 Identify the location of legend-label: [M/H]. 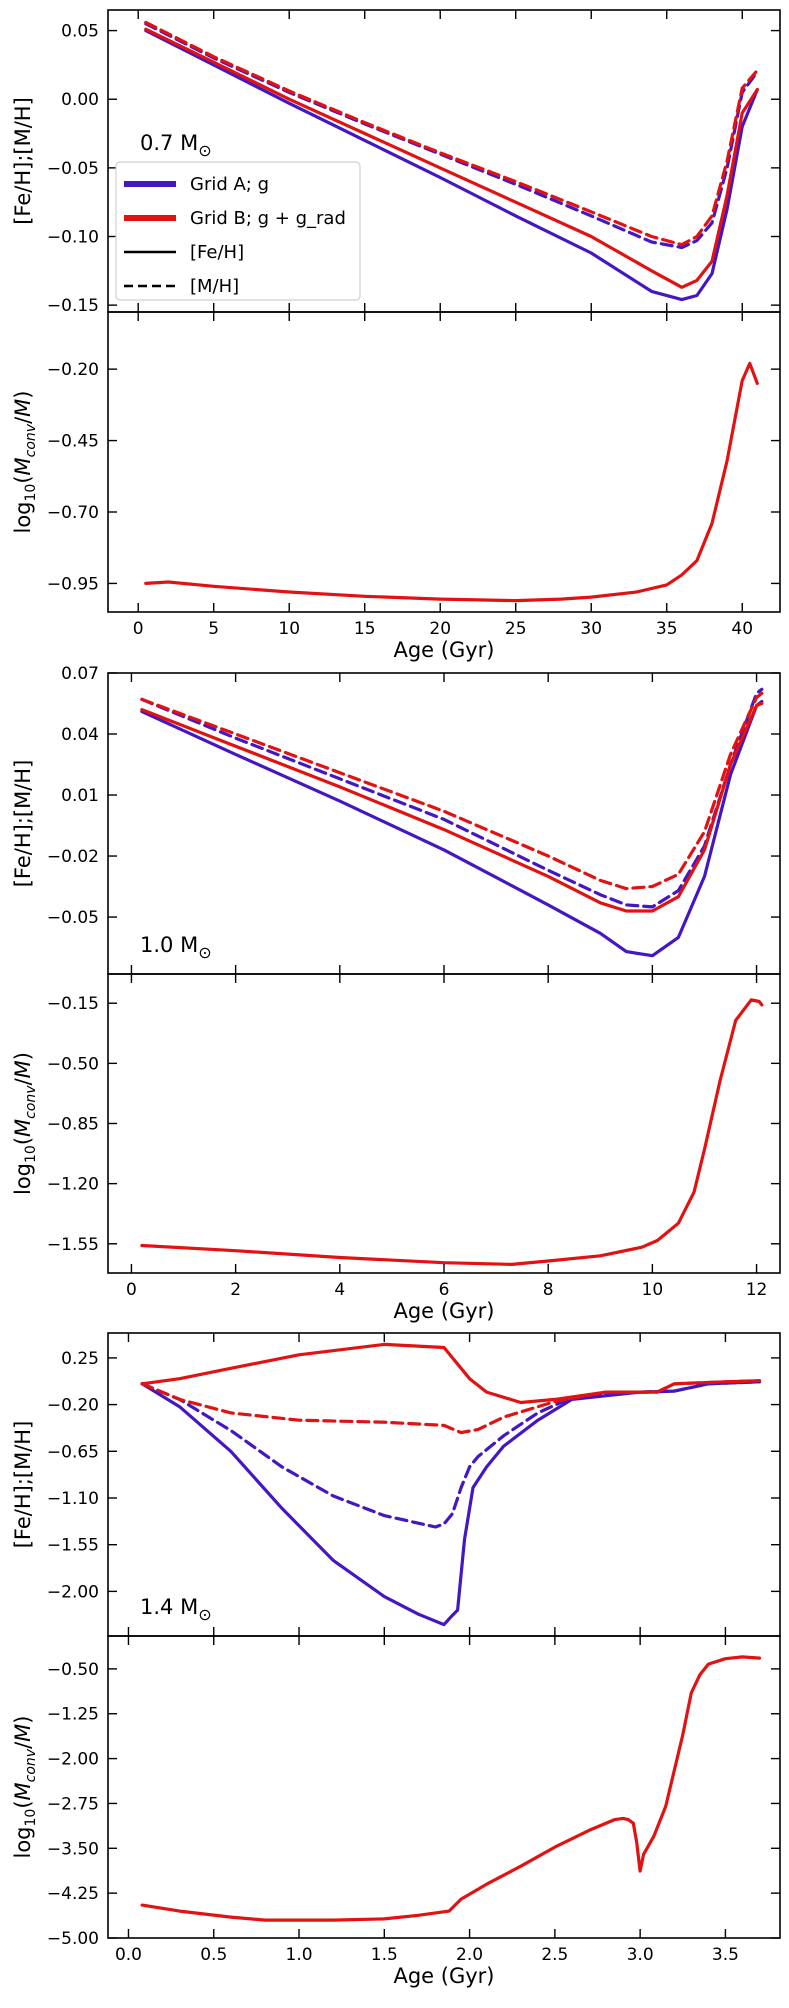
(214, 286).